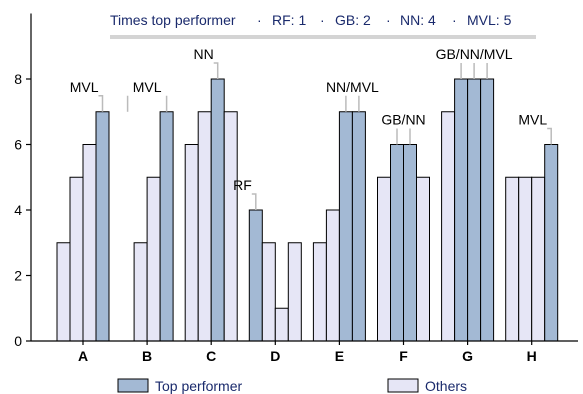  Describe the element at coordinates (487, 210) in the screenshot. I see `bar-g-4-top` at that location.